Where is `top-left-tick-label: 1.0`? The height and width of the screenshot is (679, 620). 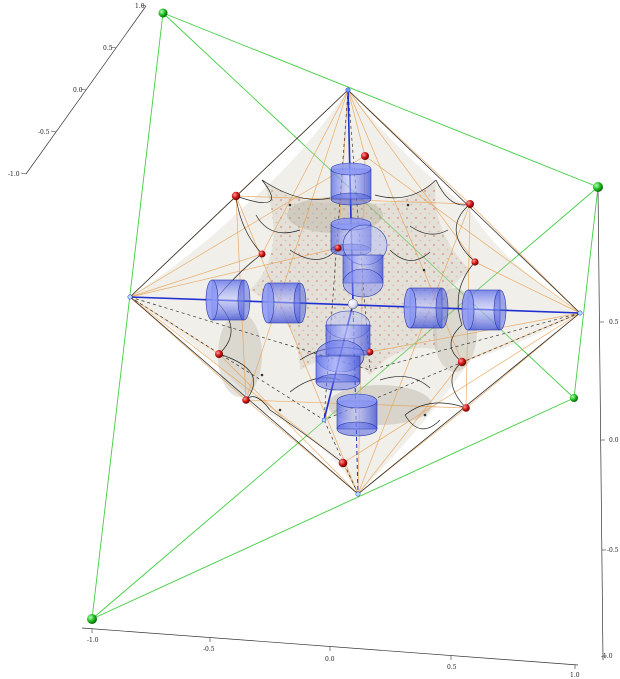 top-left-tick-label: 1.0 is located at coordinates (140, 6).